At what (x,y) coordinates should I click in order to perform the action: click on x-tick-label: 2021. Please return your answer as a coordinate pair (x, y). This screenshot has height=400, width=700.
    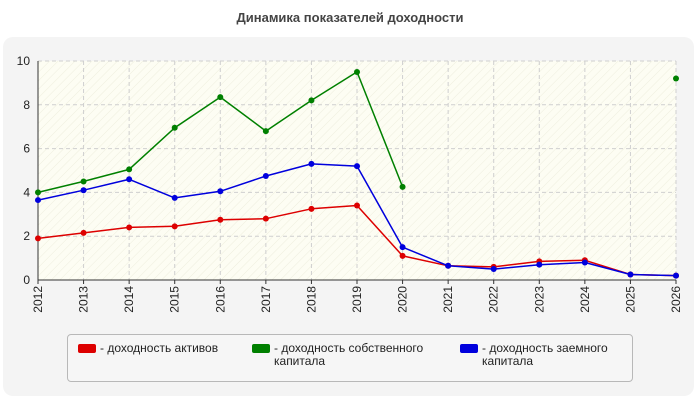
    Looking at the image, I should click on (448, 299).